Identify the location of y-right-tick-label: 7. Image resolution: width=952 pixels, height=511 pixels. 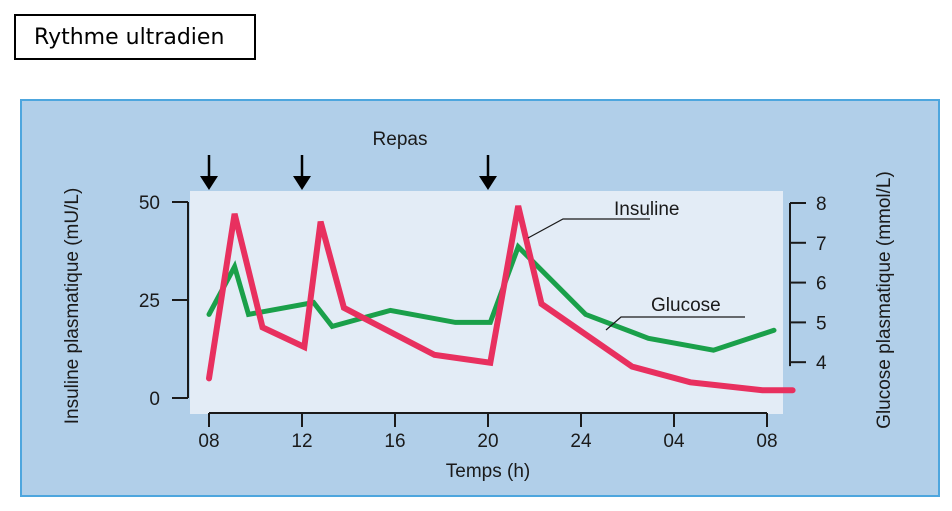
(821, 244).